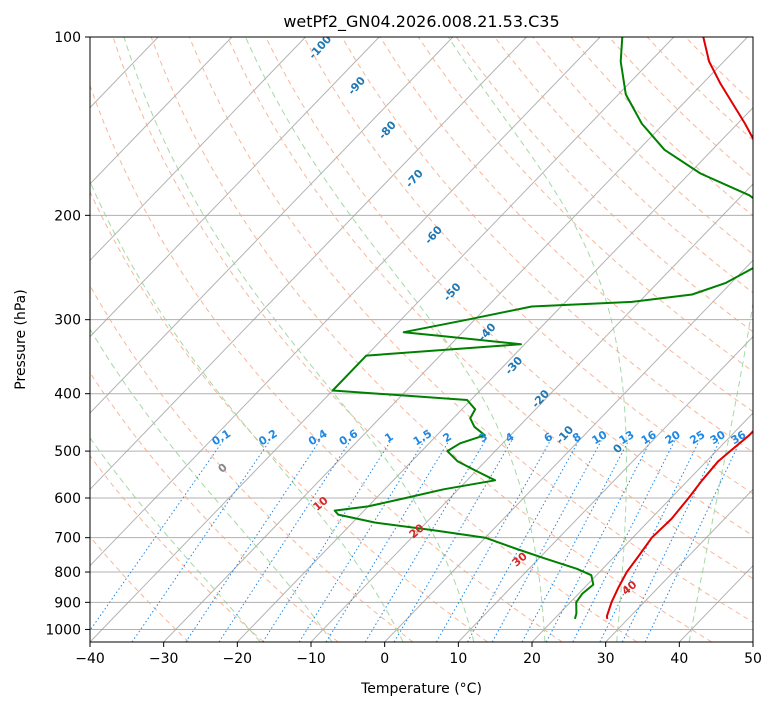 The width and height of the screenshot is (775, 708). I want to click on x-tick-label: −10, so click(311, 659).